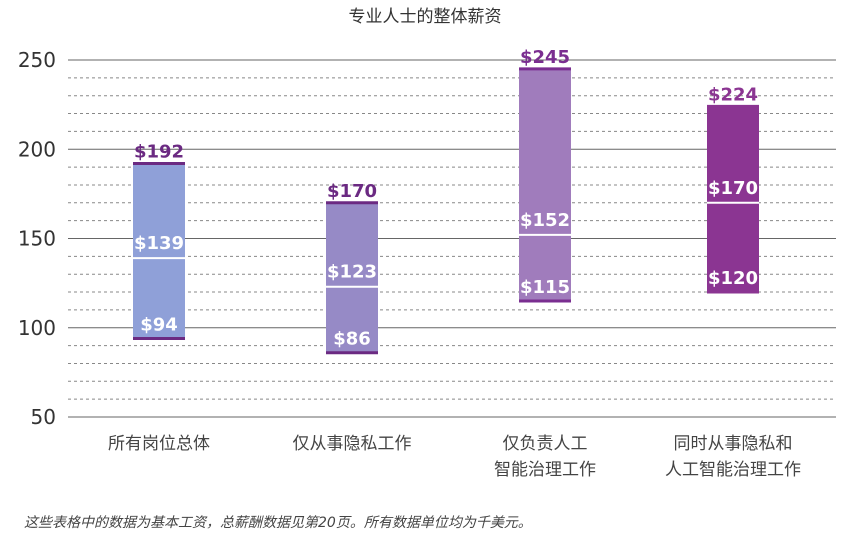  I want to click on category-label-line: 仅从事隐私工作, so click(352, 444).